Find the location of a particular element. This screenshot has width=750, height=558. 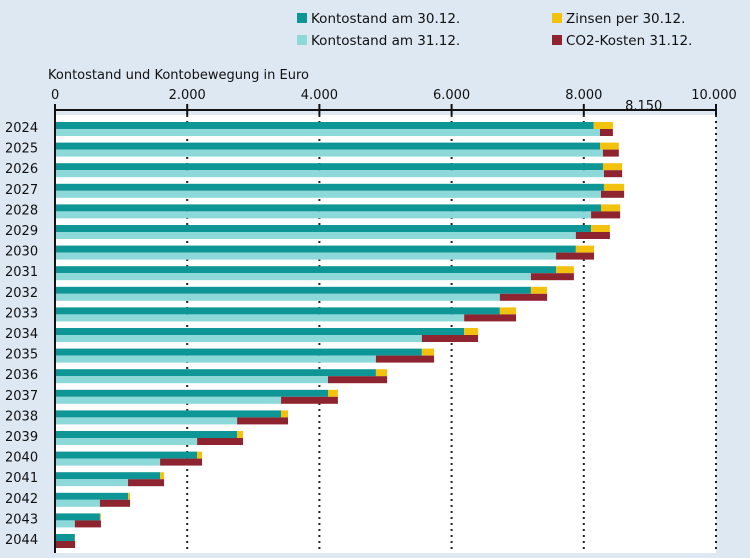

annotations: 8.150 is located at coordinates (643, 106).